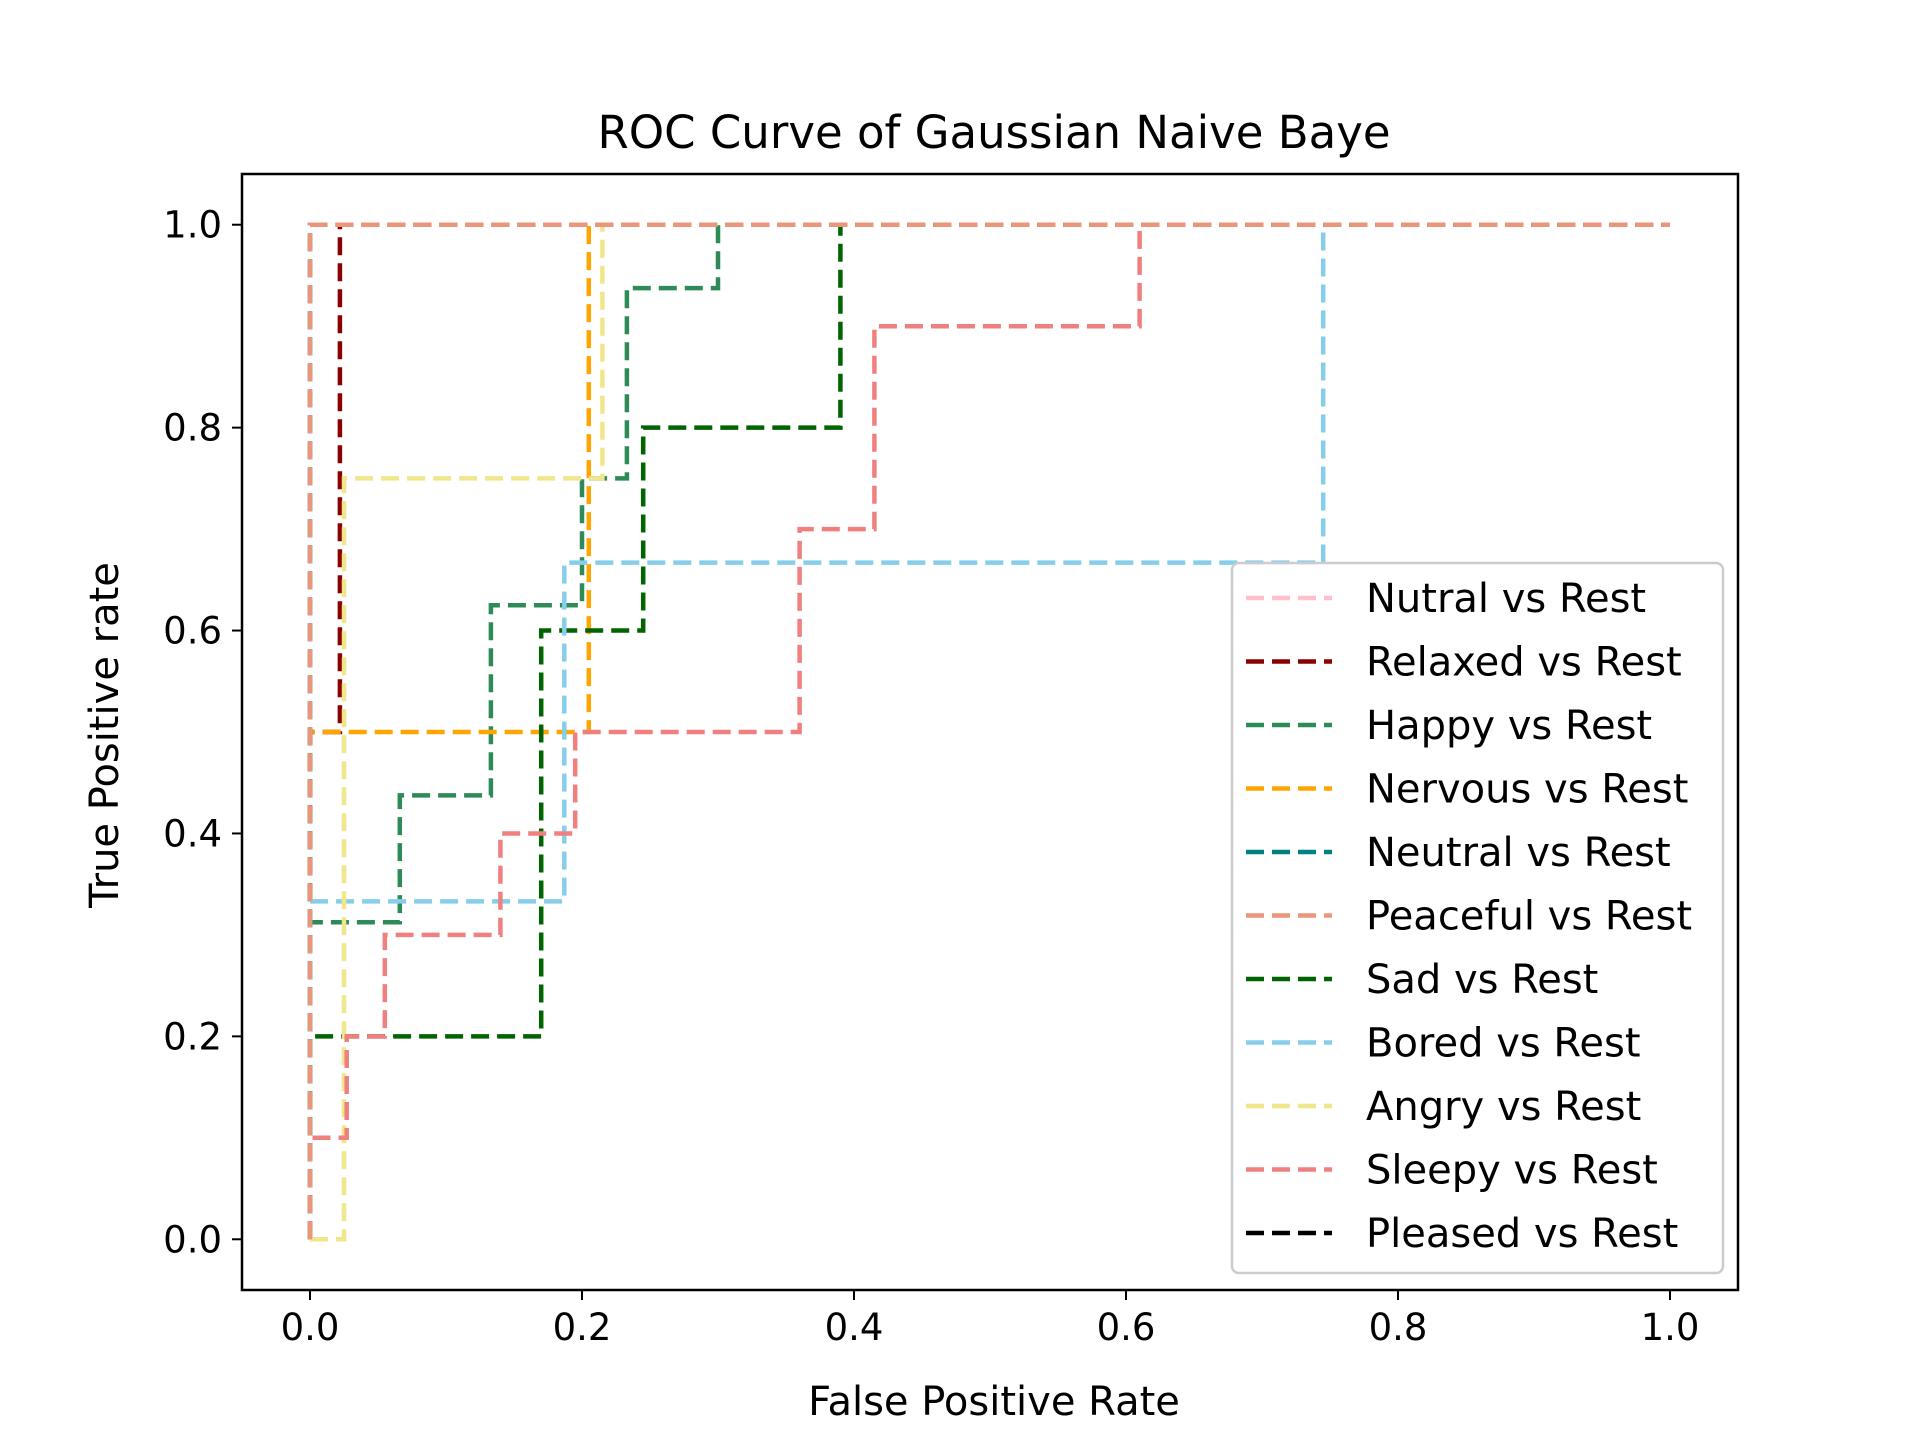 This screenshot has width=1920, height=1440. I want to click on x-tick-label: 1.0, so click(1670, 1327).